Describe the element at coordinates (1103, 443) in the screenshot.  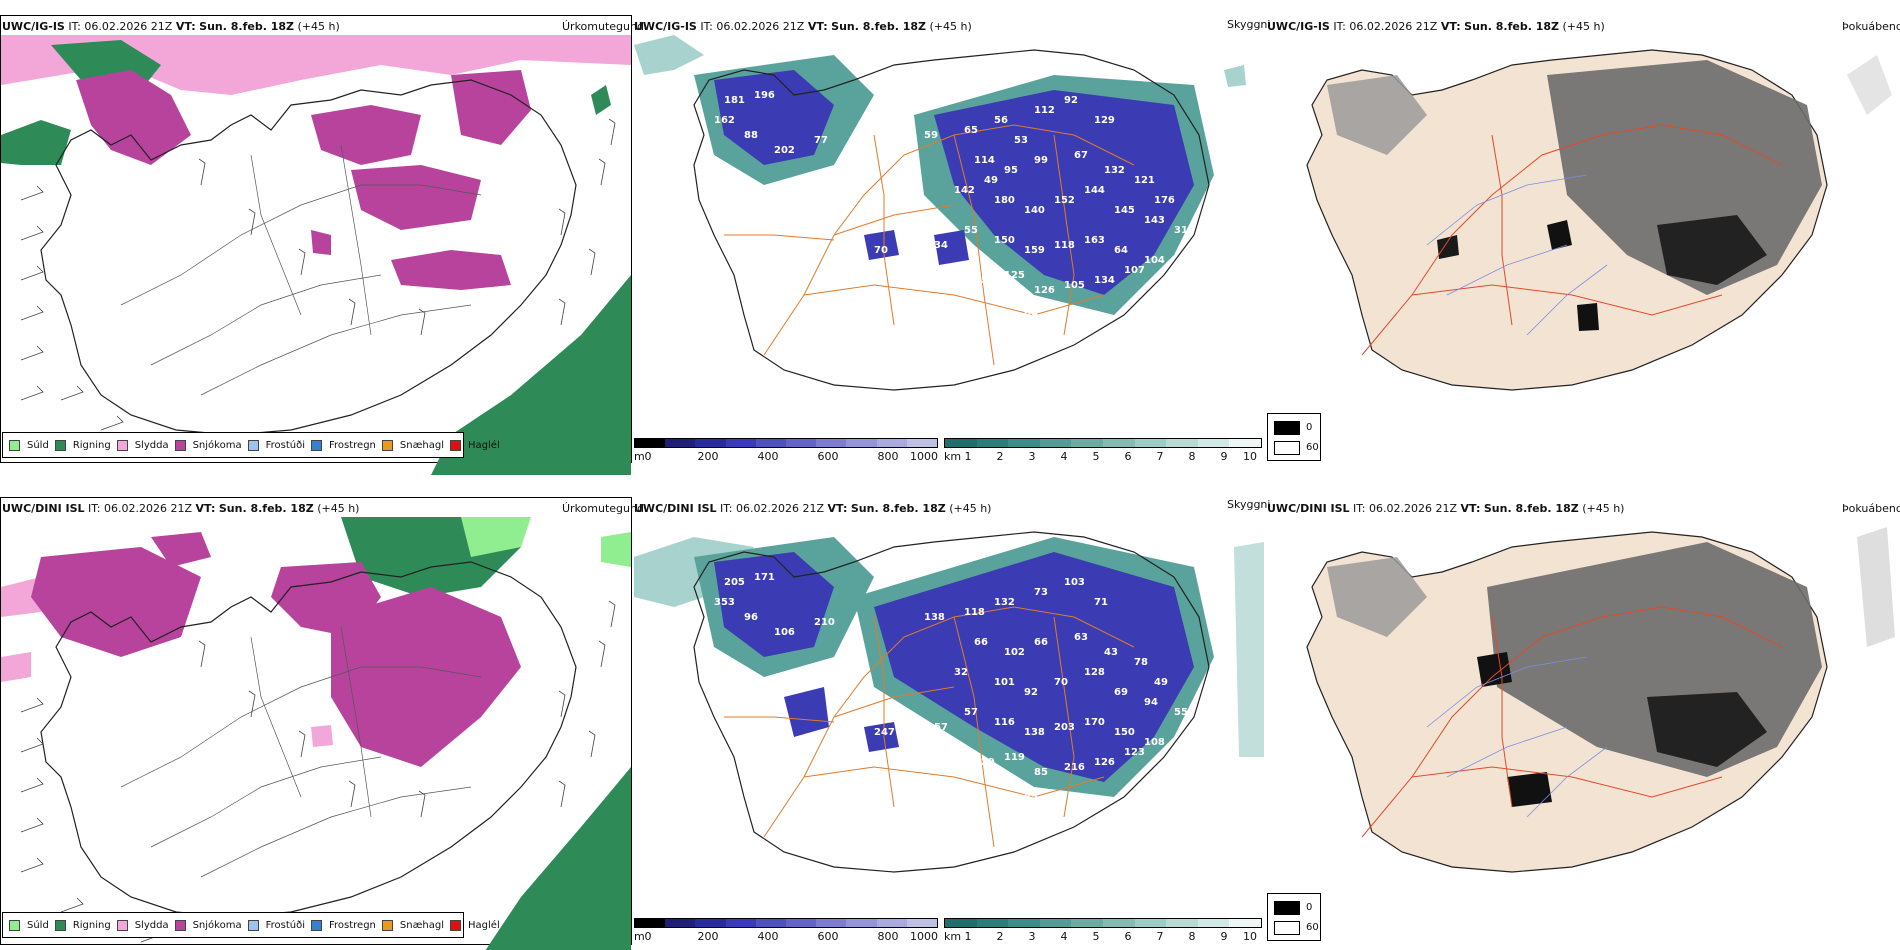
I see `visibility-cells` at that location.